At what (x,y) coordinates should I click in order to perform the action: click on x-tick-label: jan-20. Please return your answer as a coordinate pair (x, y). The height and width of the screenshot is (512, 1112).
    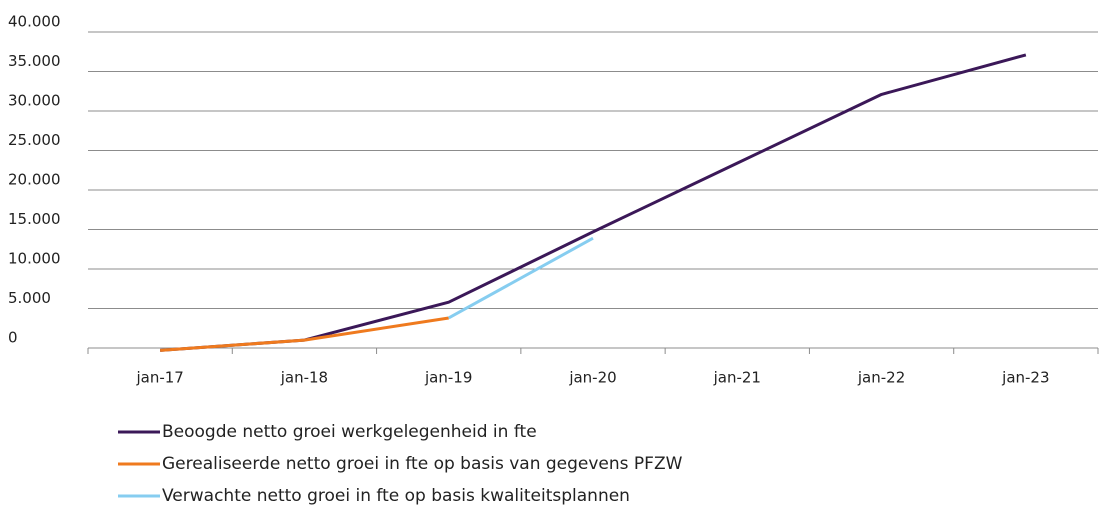
    Looking at the image, I should click on (592, 378).